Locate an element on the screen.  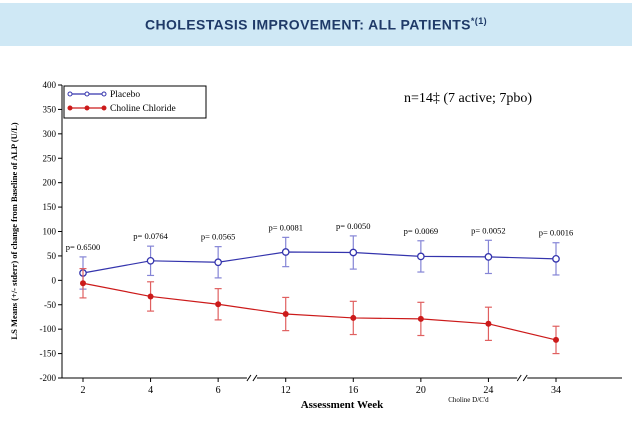
x-tick-label: 20 is located at coordinates (421, 390).